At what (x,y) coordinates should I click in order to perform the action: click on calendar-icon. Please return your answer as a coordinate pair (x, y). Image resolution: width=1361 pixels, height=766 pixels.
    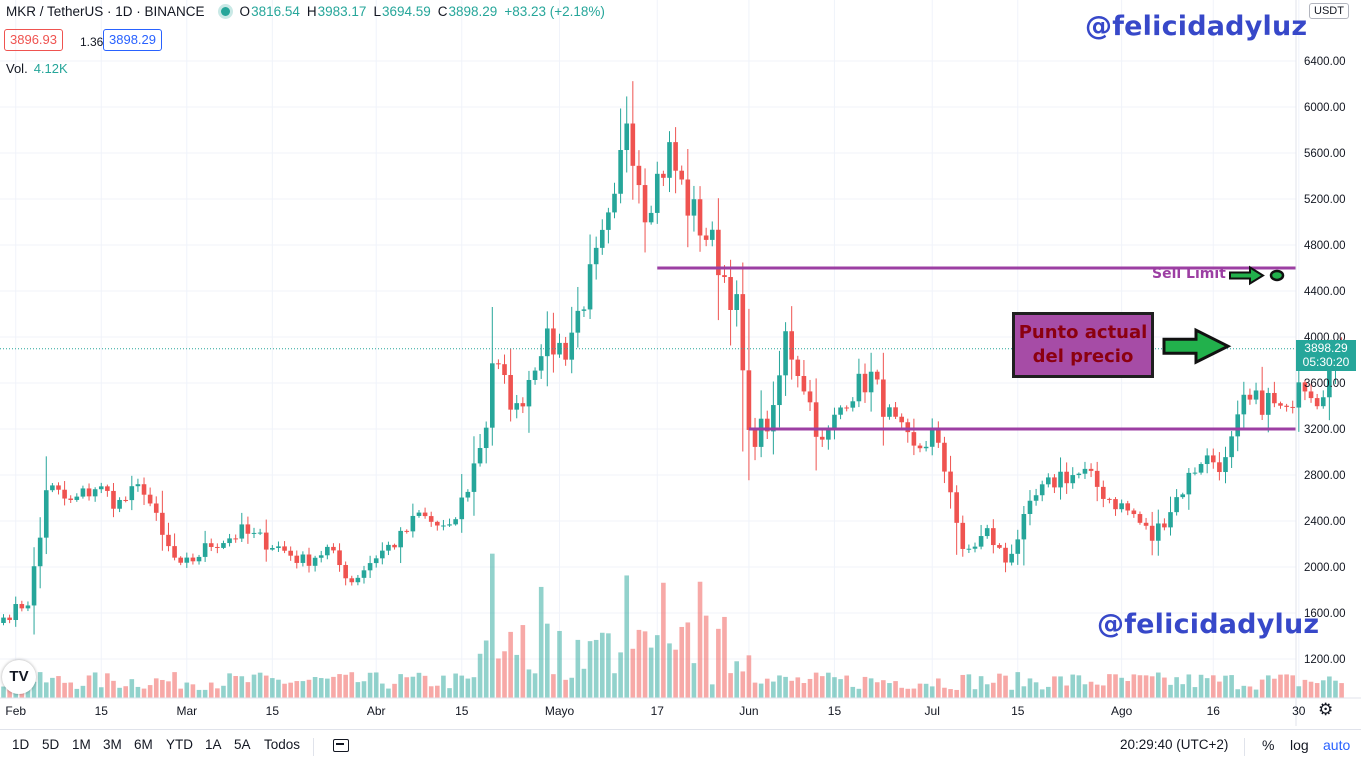
    Looking at the image, I should click on (341, 745).